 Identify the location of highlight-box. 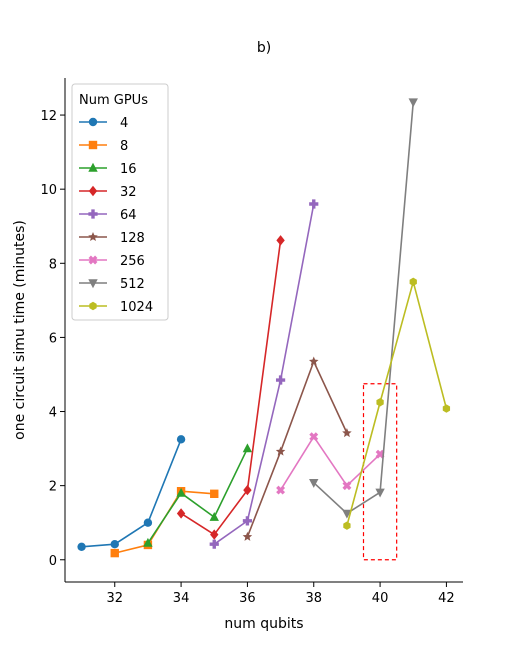
(380, 472).